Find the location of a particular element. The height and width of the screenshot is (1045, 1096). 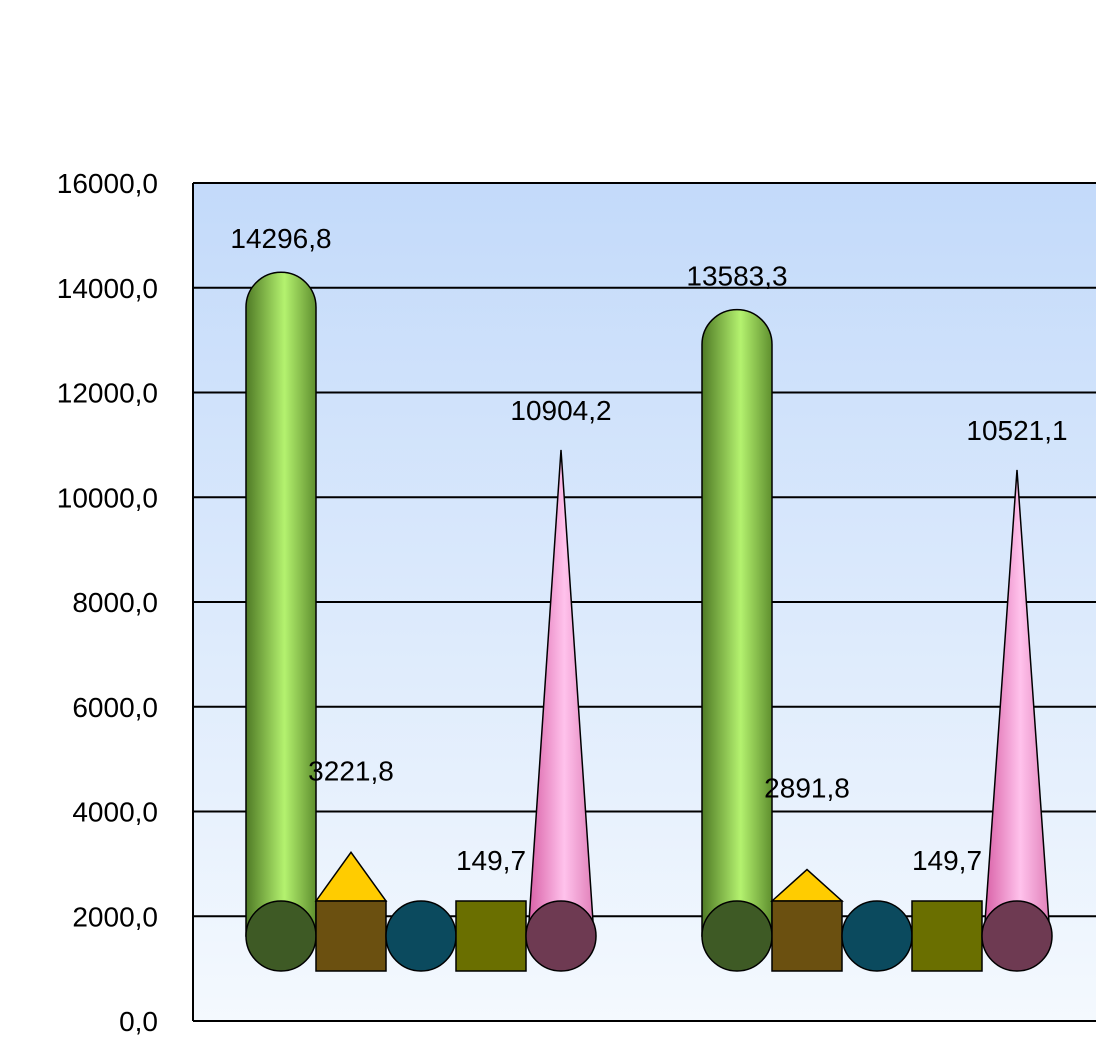

y-tick-label: 14000,0 is located at coordinates (107, 288).